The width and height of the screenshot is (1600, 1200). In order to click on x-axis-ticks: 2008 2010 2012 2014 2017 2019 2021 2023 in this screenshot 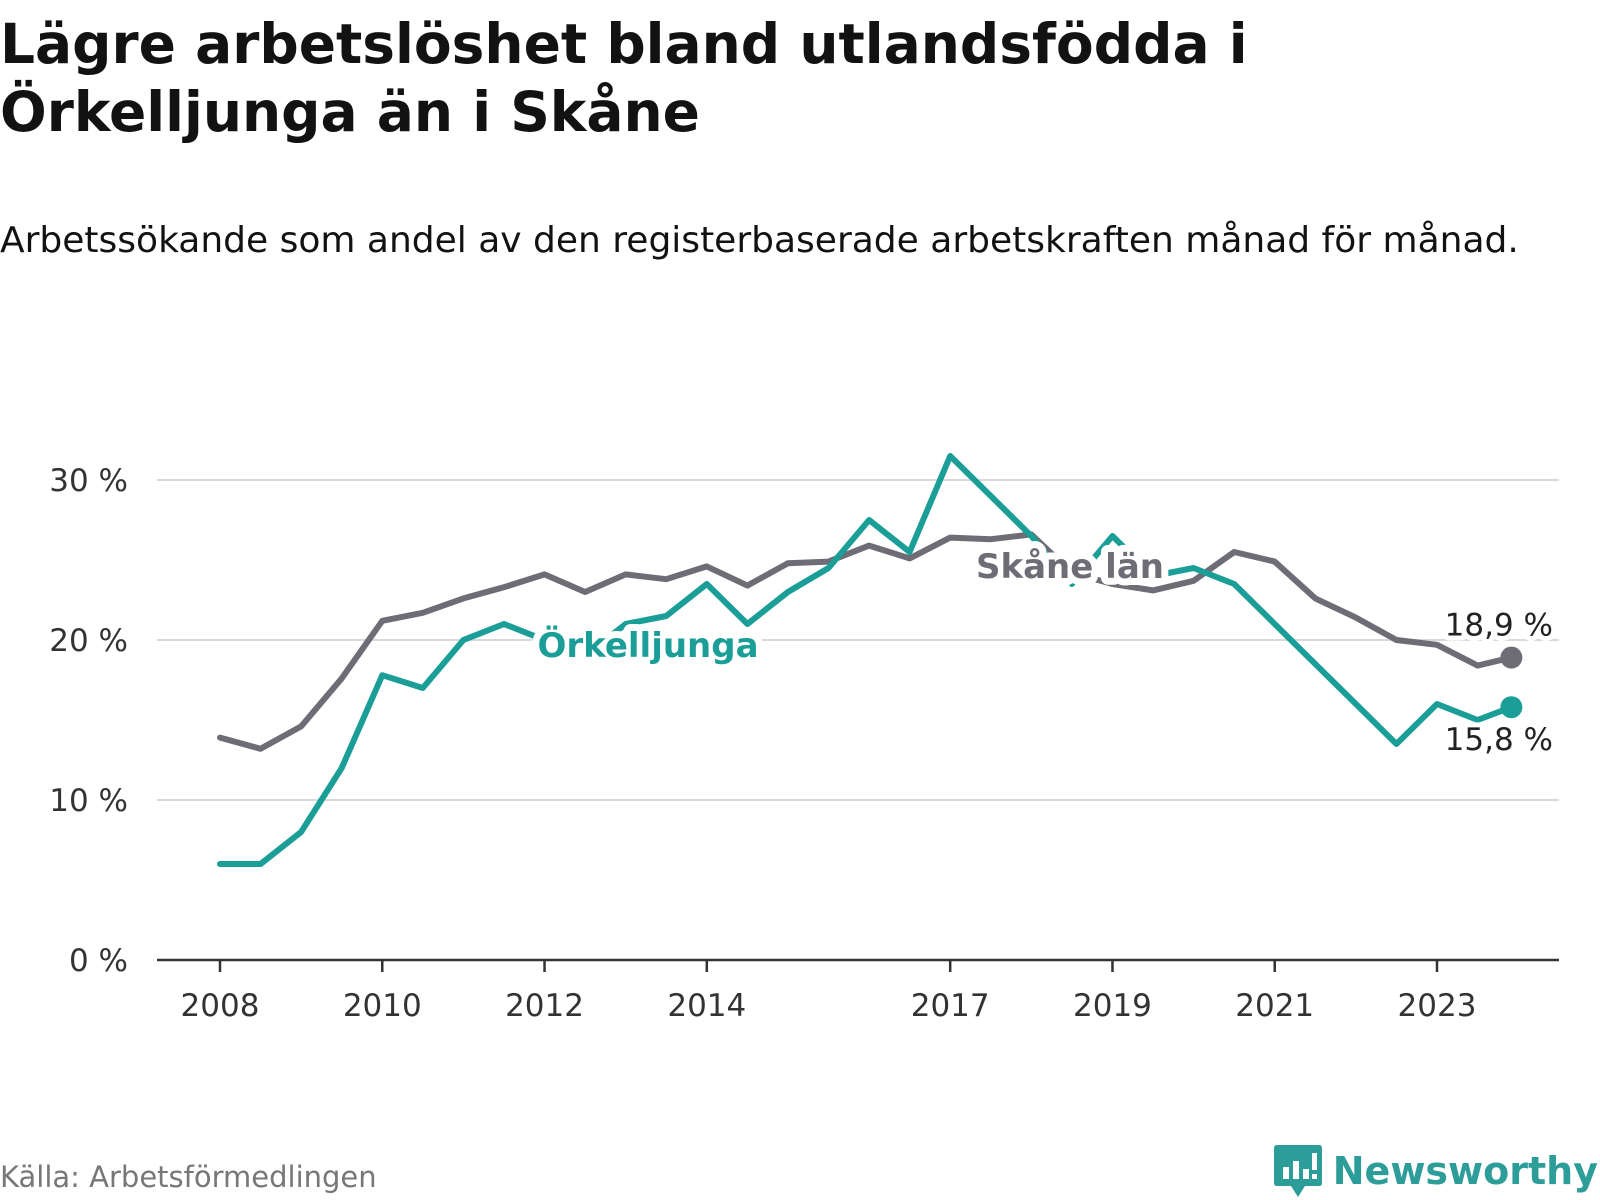, I will do `click(829, 992)`.